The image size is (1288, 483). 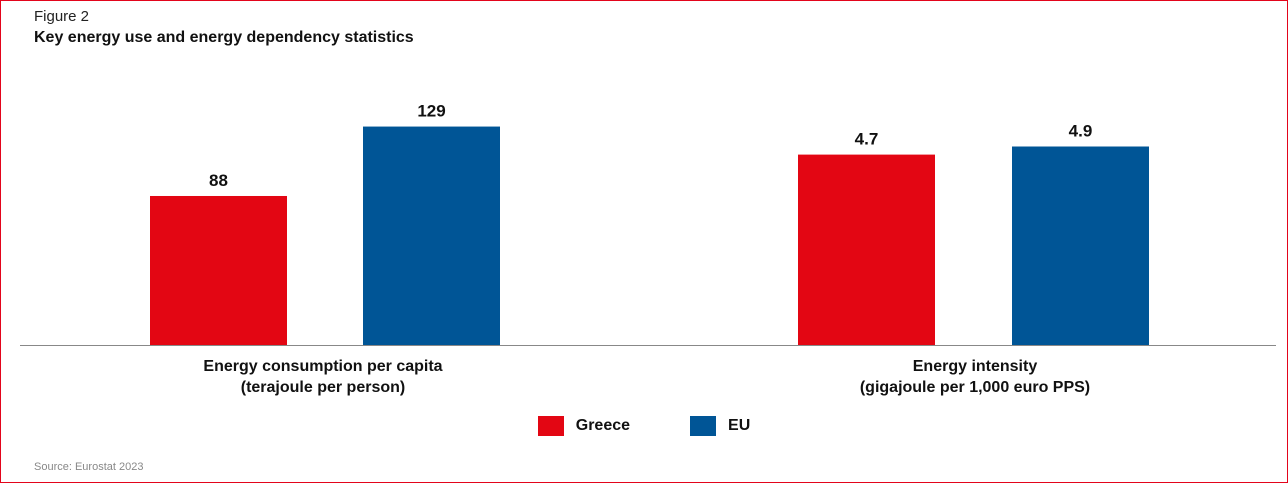 I want to click on category-label-group-2-line-1: Energy intensity, so click(x=975, y=366).